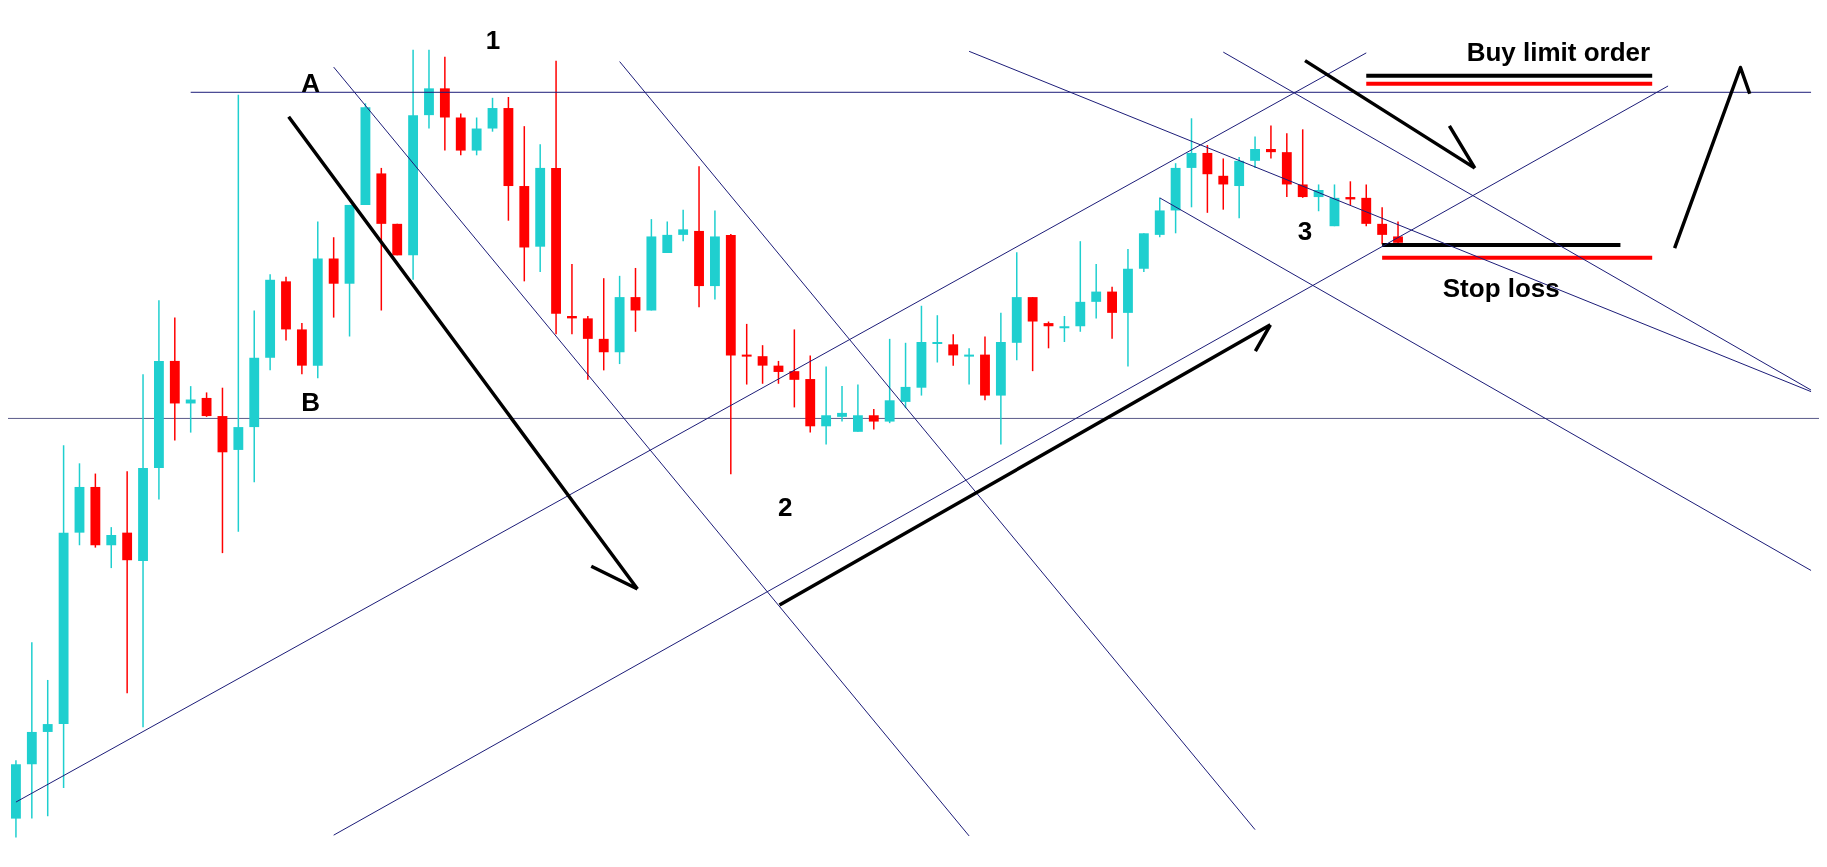  Describe the element at coordinates (1558, 51) in the screenshot. I see `series-label: Buy limit order` at that location.